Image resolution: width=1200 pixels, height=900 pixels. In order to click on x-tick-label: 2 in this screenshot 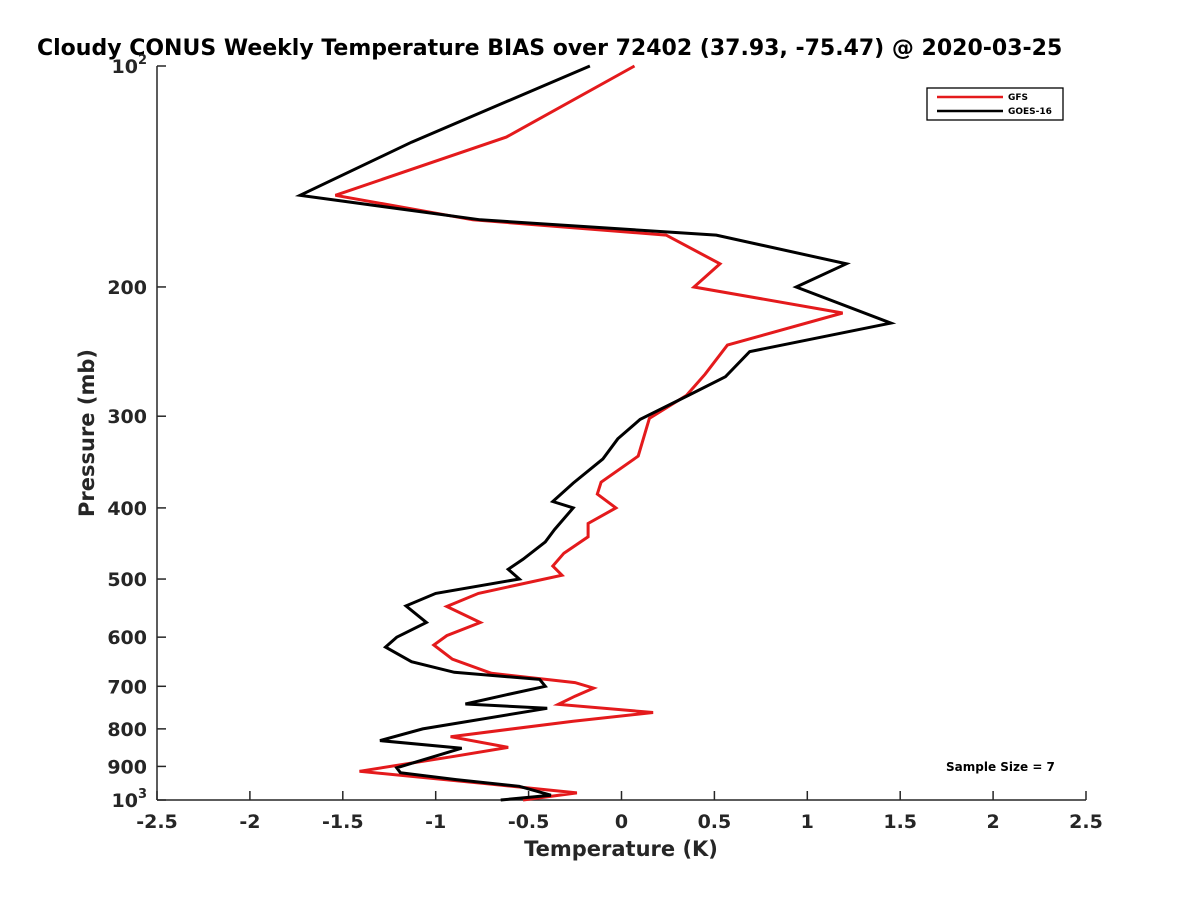, I will do `click(992, 822)`.